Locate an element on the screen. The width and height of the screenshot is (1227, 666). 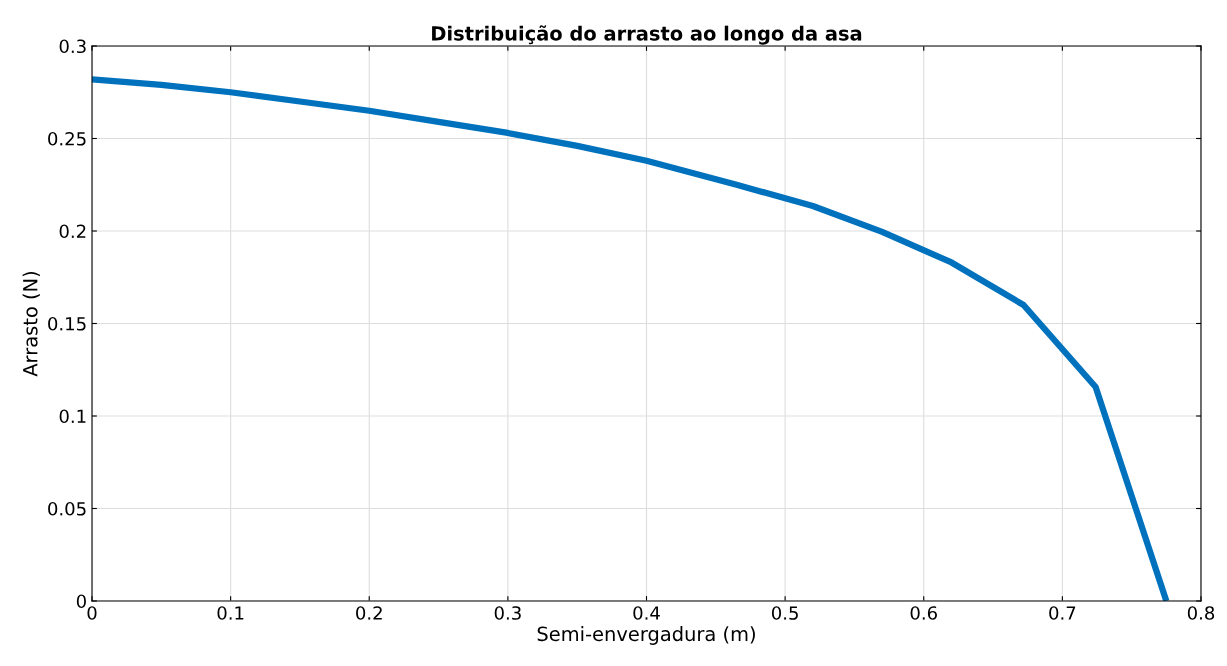
y-tick-label: 0.3 is located at coordinates (72, 46).